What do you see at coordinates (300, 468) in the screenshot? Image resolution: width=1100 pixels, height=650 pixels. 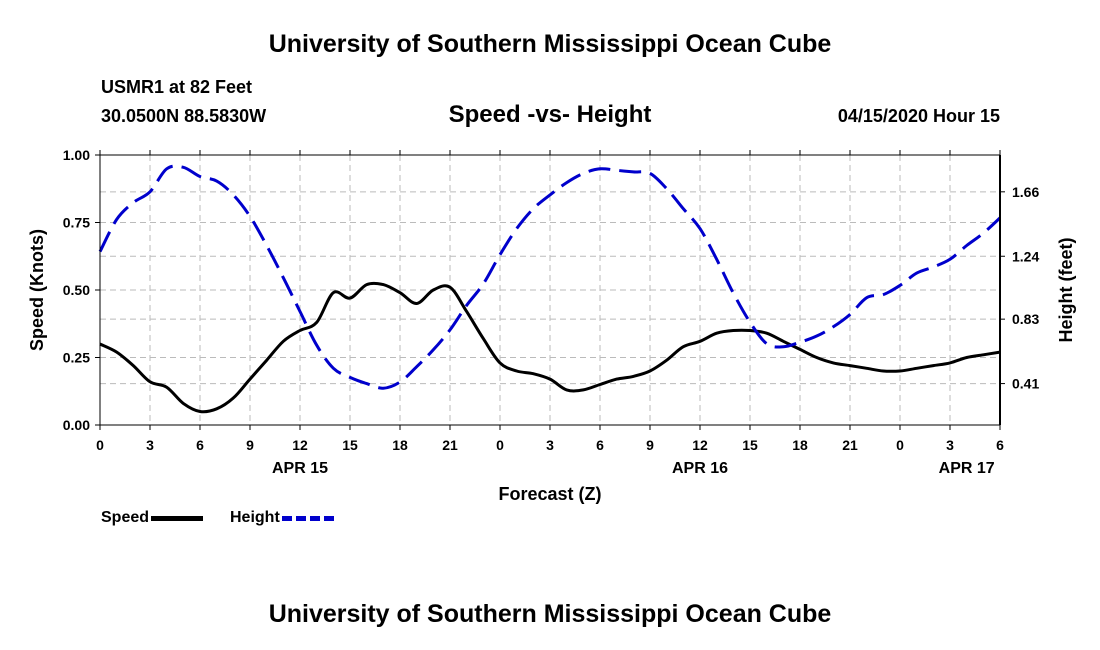 I see `day-label: APR 15` at bounding box center [300, 468].